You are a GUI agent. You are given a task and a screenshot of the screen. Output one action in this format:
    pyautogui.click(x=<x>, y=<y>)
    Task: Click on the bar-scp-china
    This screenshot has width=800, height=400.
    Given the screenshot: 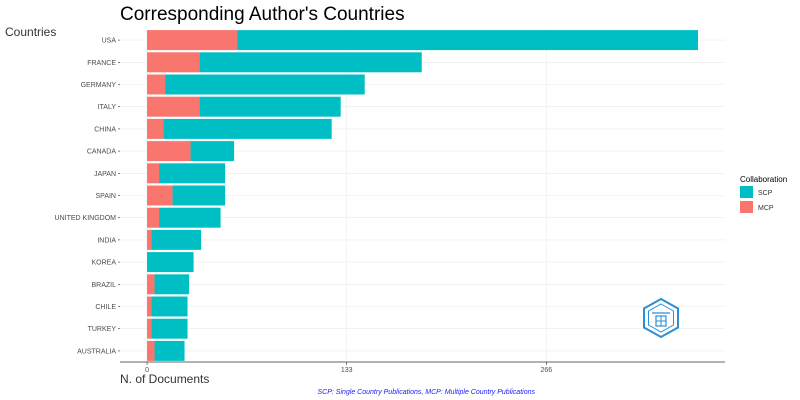 What is the action you would take?
    pyautogui.click(x=247, y=128)
    